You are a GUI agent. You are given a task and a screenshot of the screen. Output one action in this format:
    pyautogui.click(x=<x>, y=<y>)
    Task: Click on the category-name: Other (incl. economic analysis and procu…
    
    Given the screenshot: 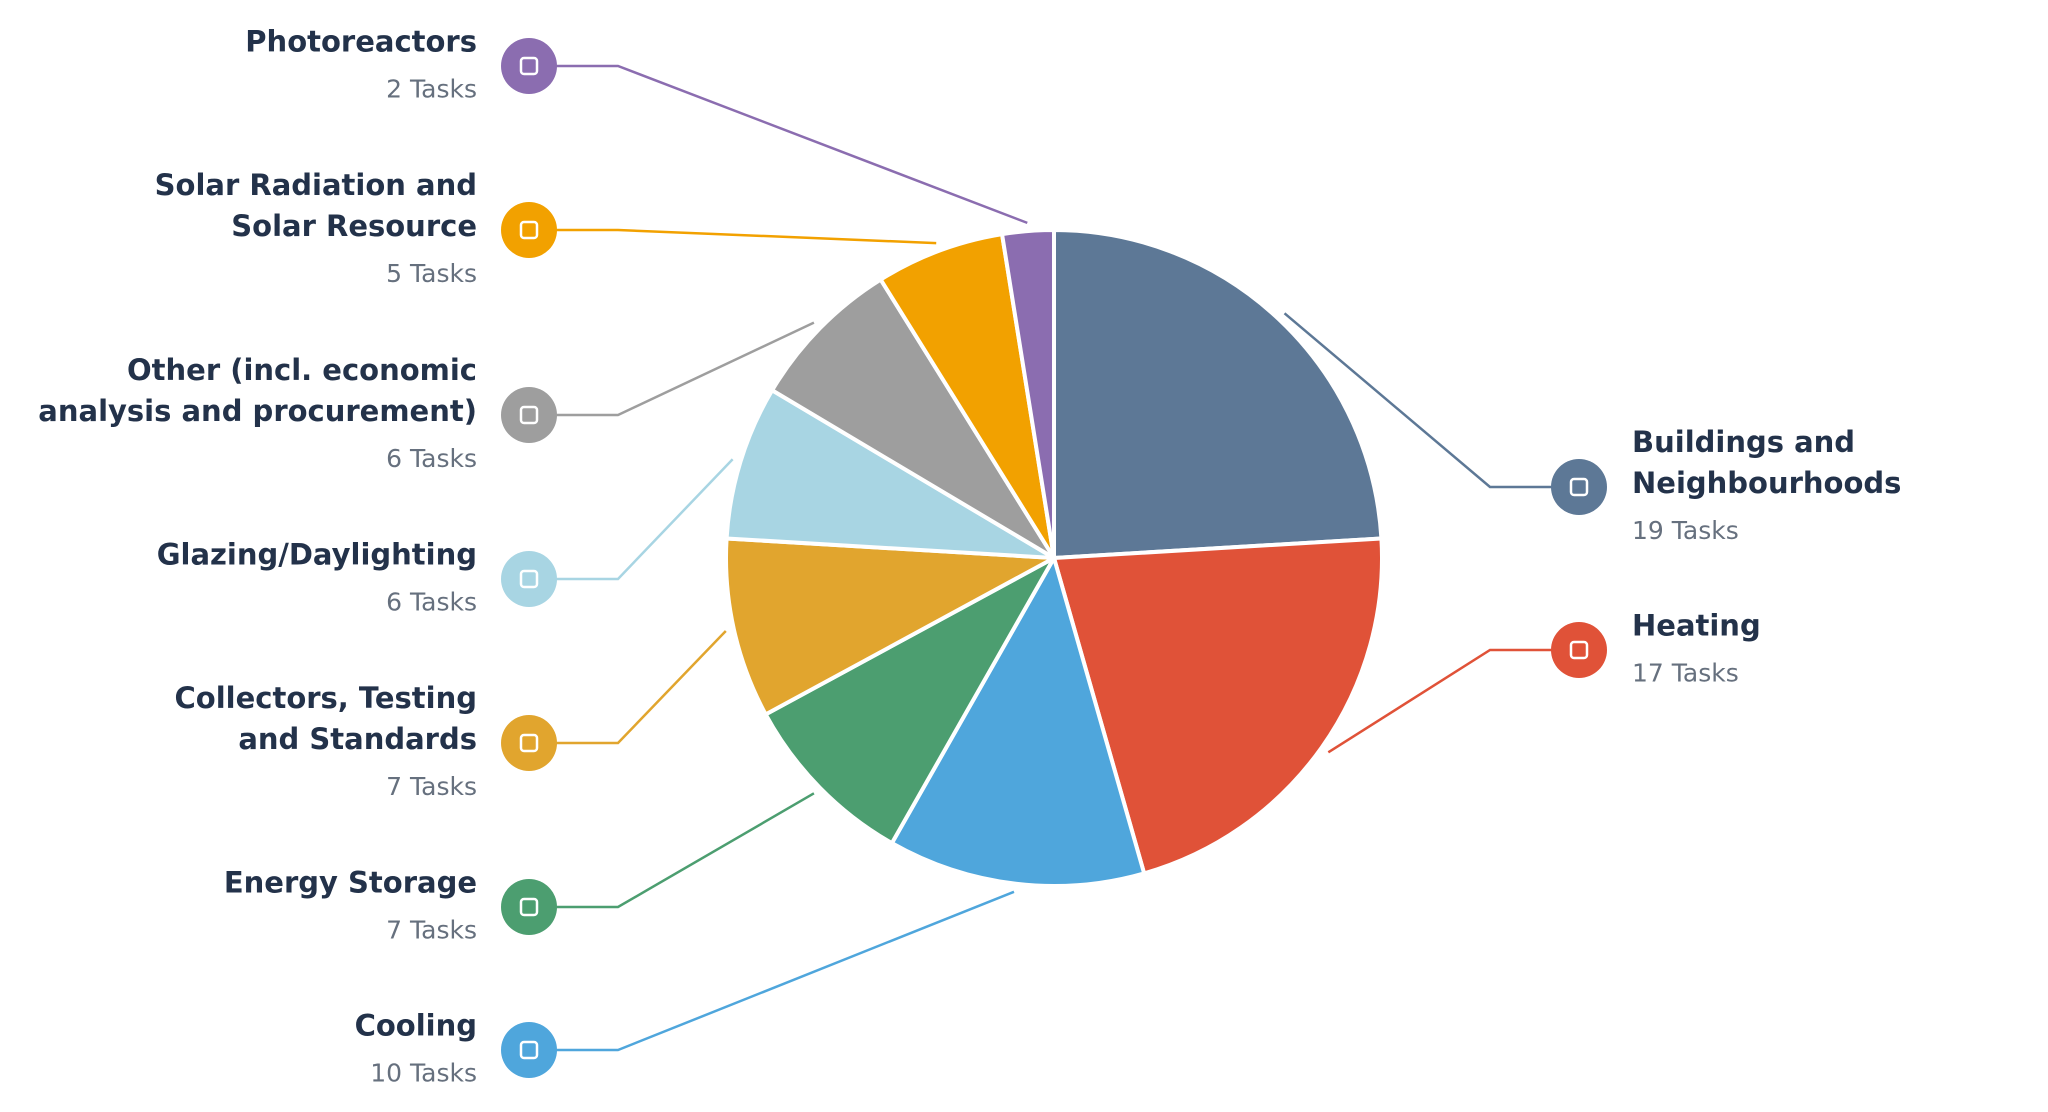 What is the action you would take?
    pyautogui.click(x=257, y=390)
    